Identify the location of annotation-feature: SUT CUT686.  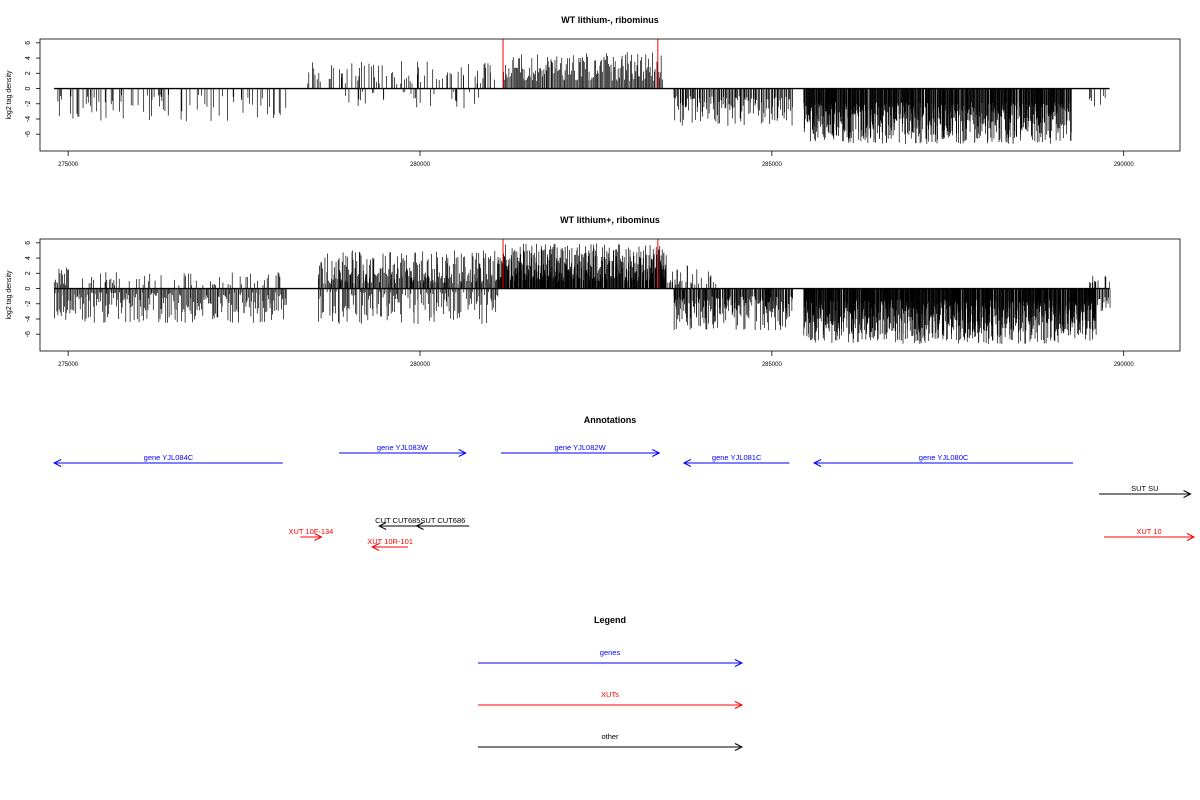
(442, 523).